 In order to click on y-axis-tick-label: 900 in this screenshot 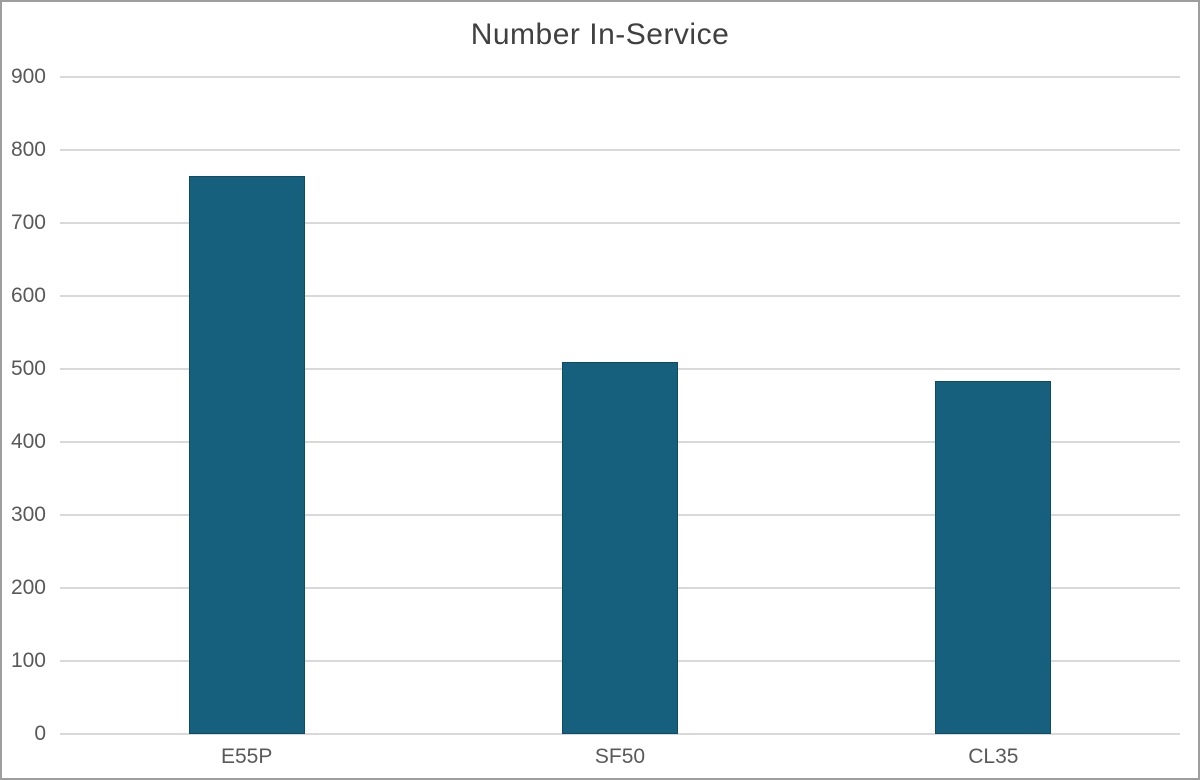, I will do `click(28, 76)`.